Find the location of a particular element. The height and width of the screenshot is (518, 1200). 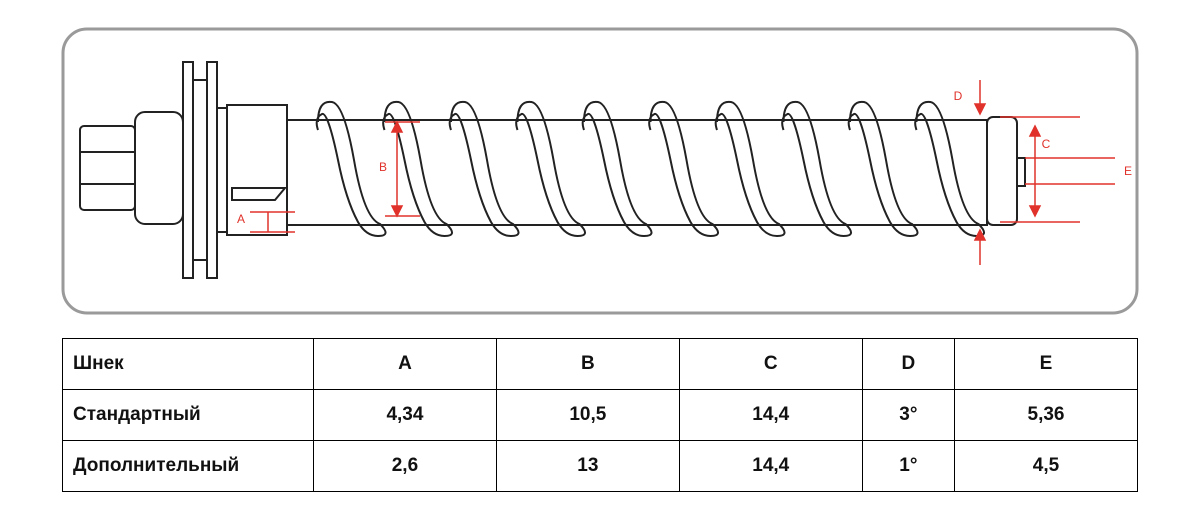

row: Стандартный 4,34 10,5 14,4 3° 5,36 is located at coordinates (600, 415).